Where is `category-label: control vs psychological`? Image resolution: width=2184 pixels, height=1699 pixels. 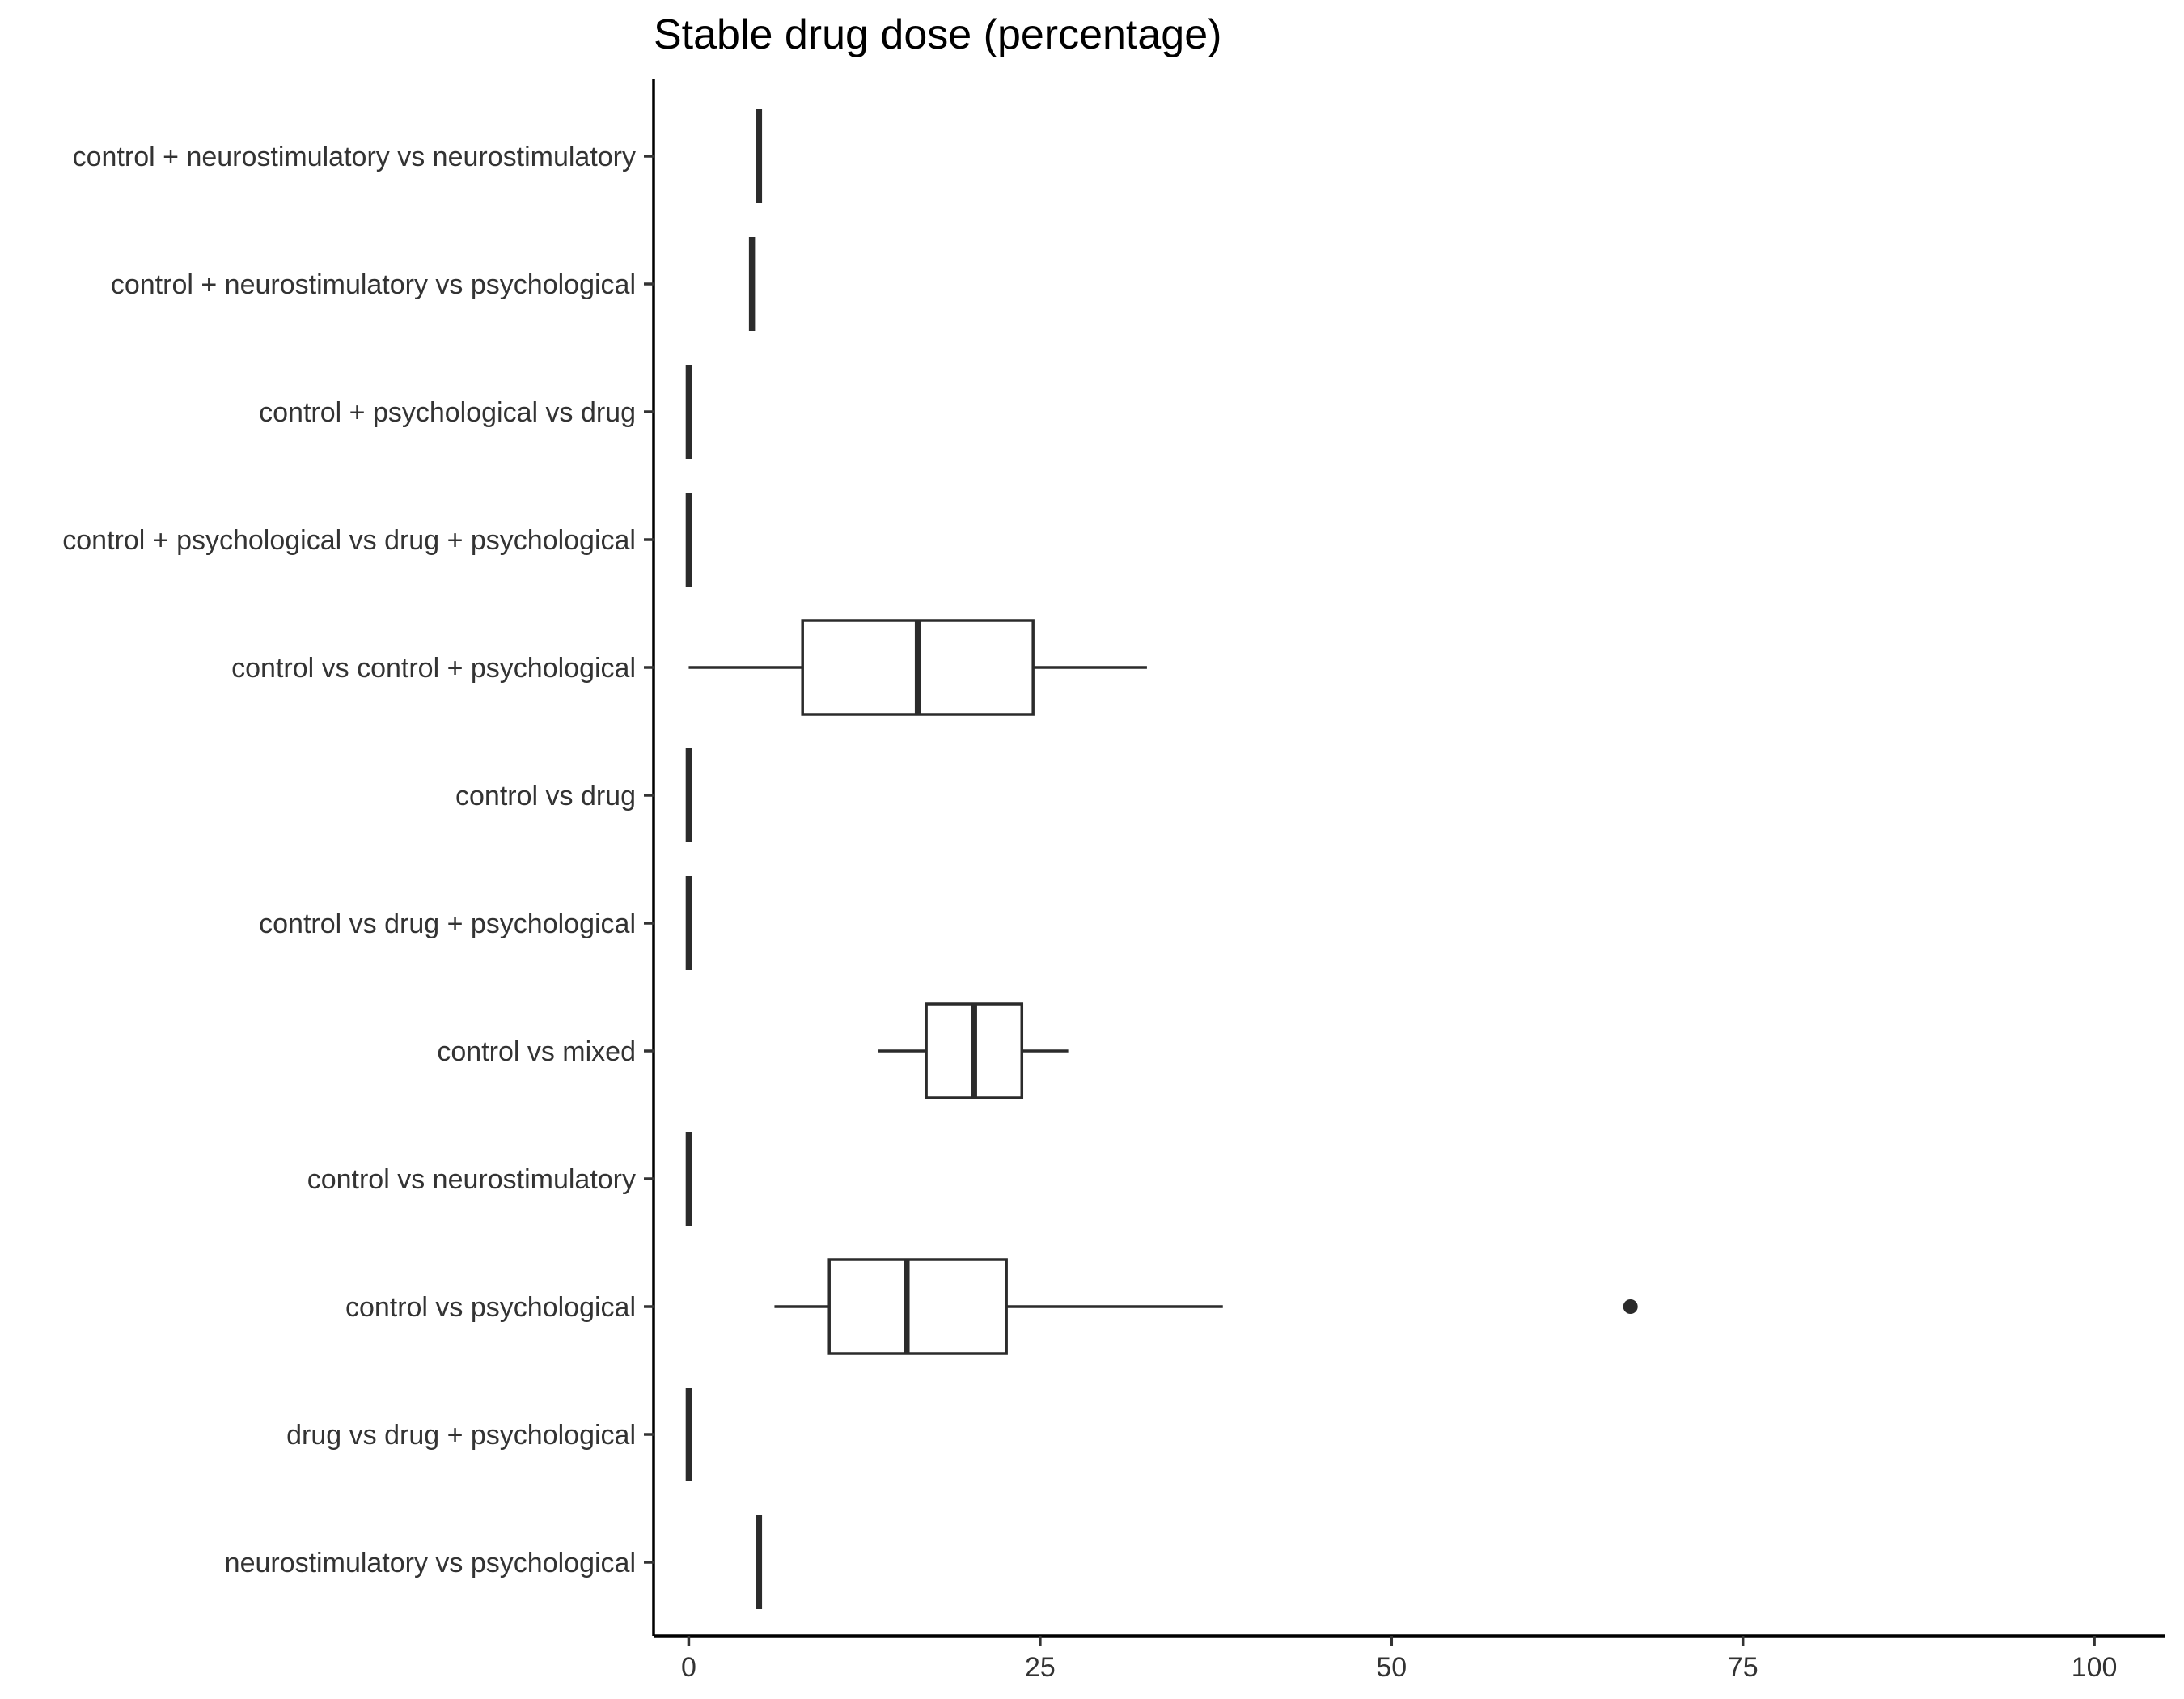 category-label: control vs psychological is located at coordinates (491, 1307).